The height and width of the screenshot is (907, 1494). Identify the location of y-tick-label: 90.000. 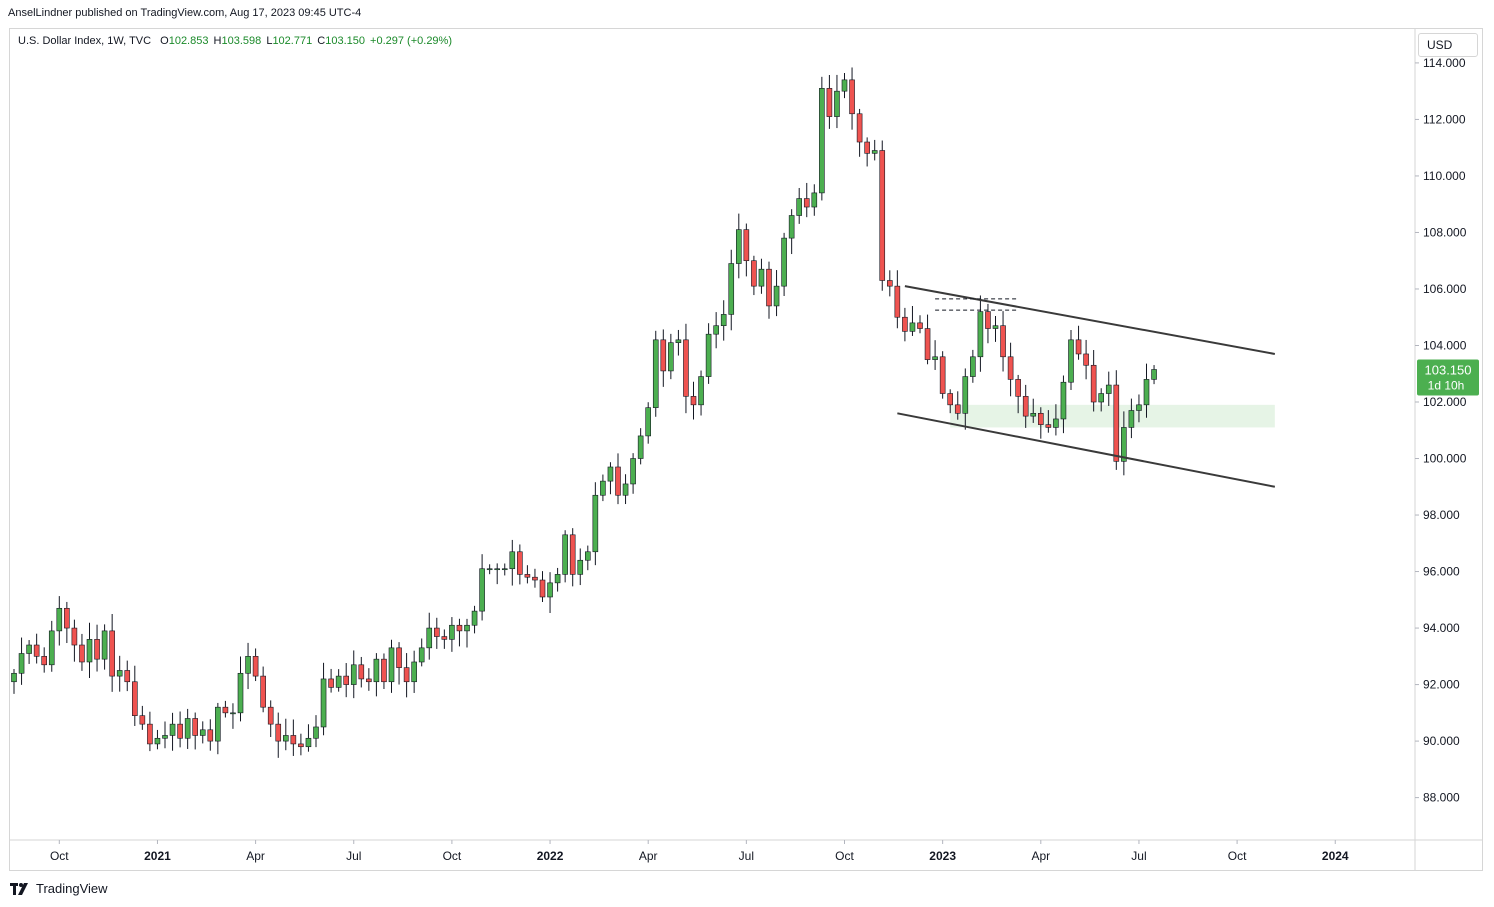
(1441, 741).